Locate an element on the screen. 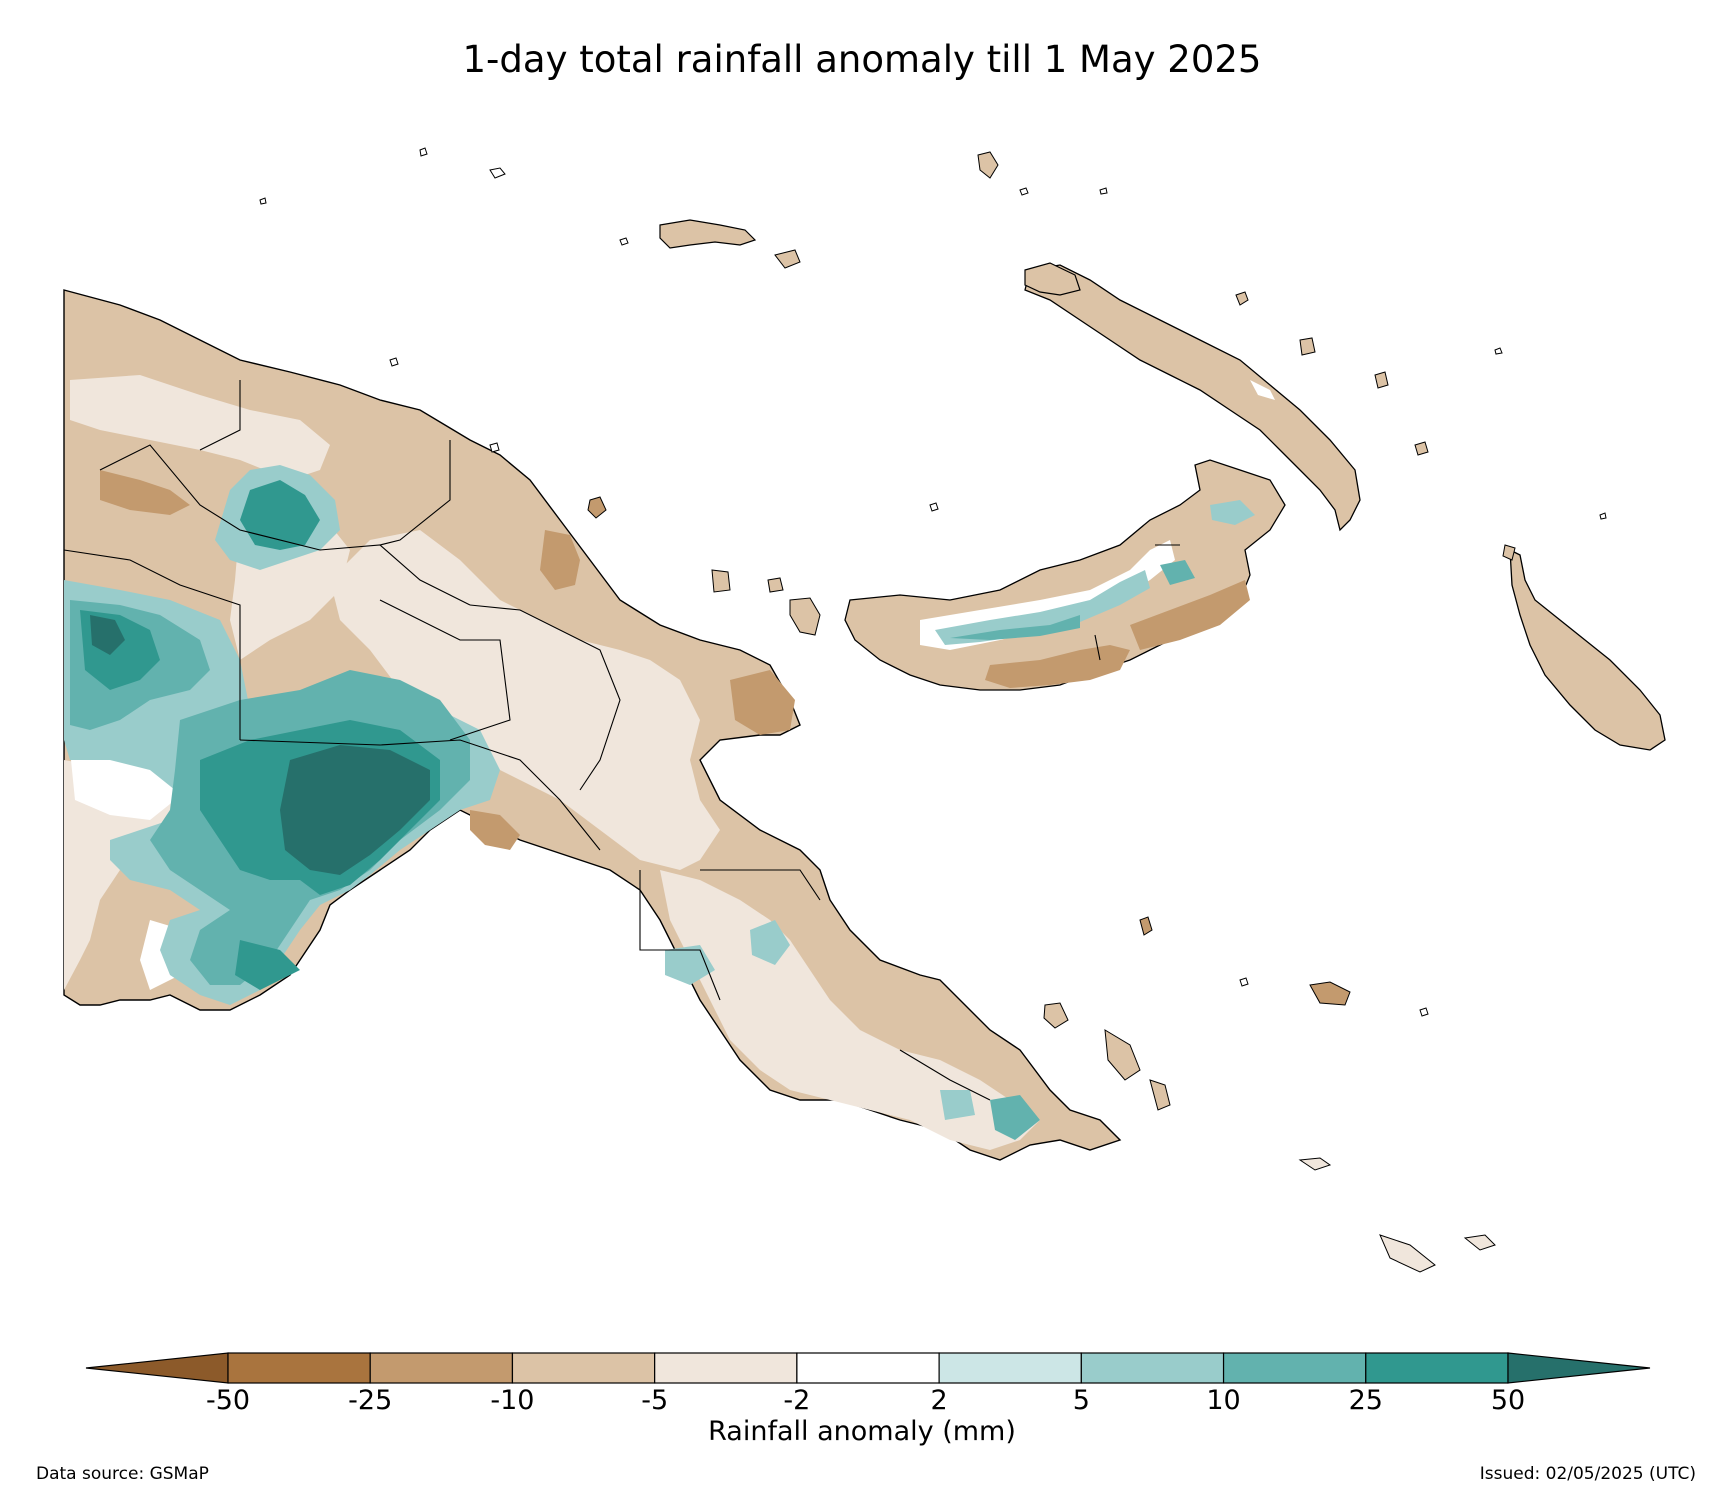  colorbar-tick-label: -2 is located at coordinates (797, 1400).